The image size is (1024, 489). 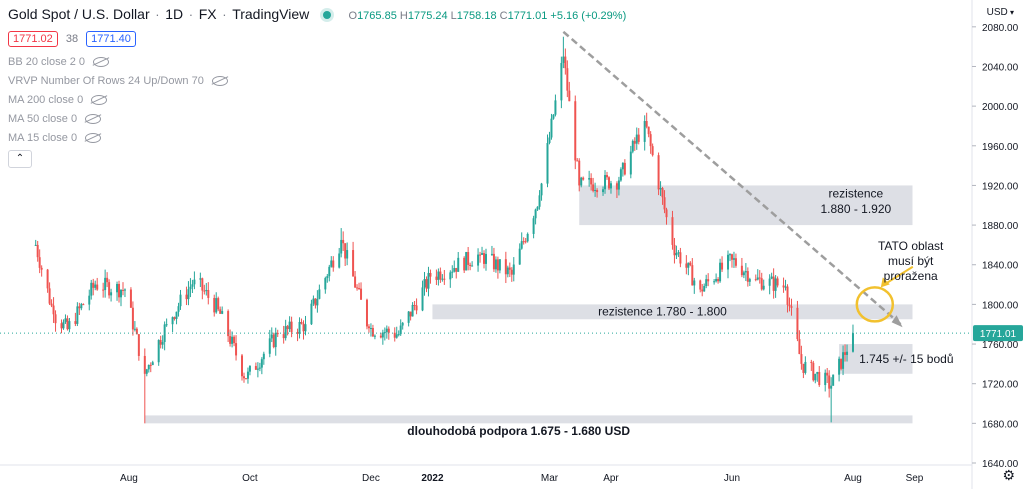 What do you see at coordinates (20, 159) in the screenshot?
I see `chevron-up-icon: ⌃` at bounding box center [20, 159].